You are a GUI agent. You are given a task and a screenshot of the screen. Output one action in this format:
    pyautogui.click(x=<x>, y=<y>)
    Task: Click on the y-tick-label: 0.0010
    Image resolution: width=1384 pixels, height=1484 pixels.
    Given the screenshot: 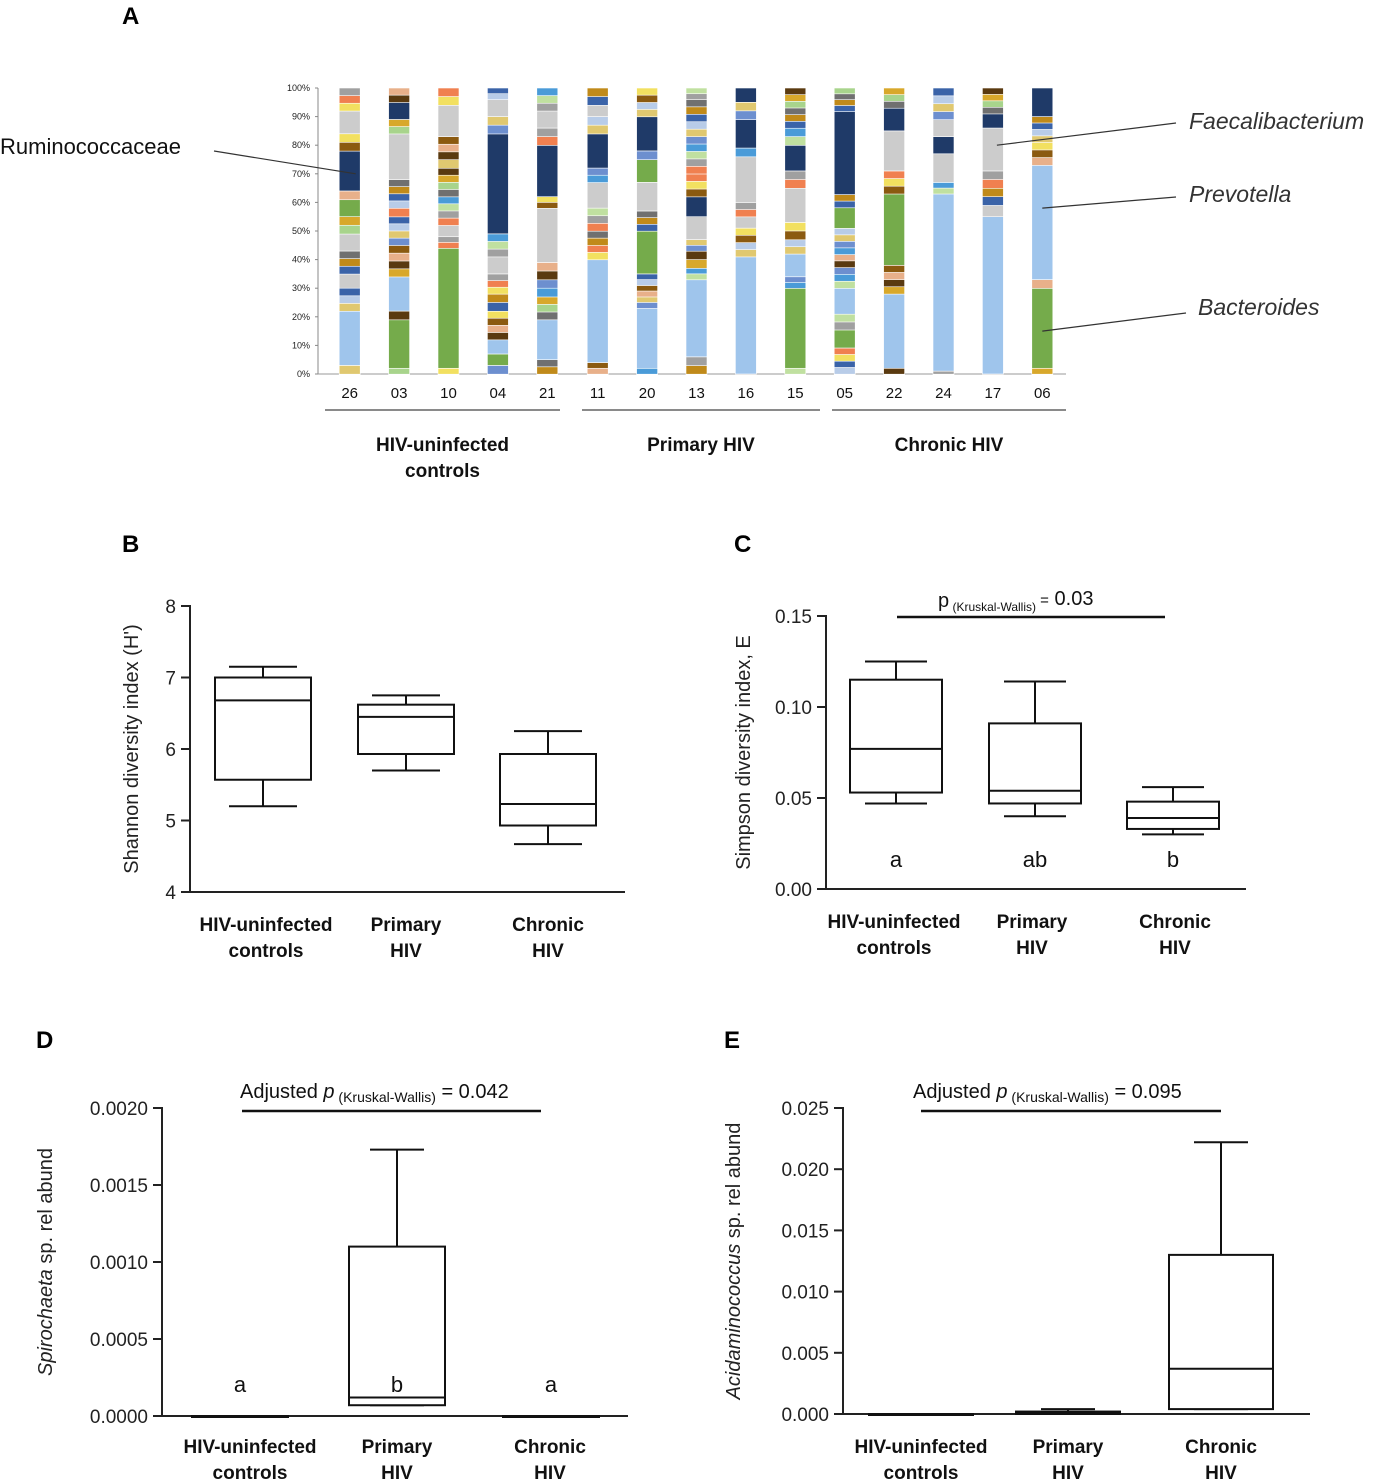 What is the action you would take?
    pyautogui.click(x=119, y=1263)
    